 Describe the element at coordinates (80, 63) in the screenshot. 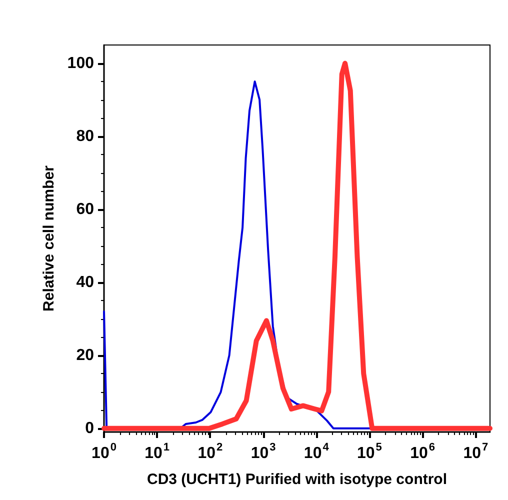

I see `y-tick-label: 100` at that location.